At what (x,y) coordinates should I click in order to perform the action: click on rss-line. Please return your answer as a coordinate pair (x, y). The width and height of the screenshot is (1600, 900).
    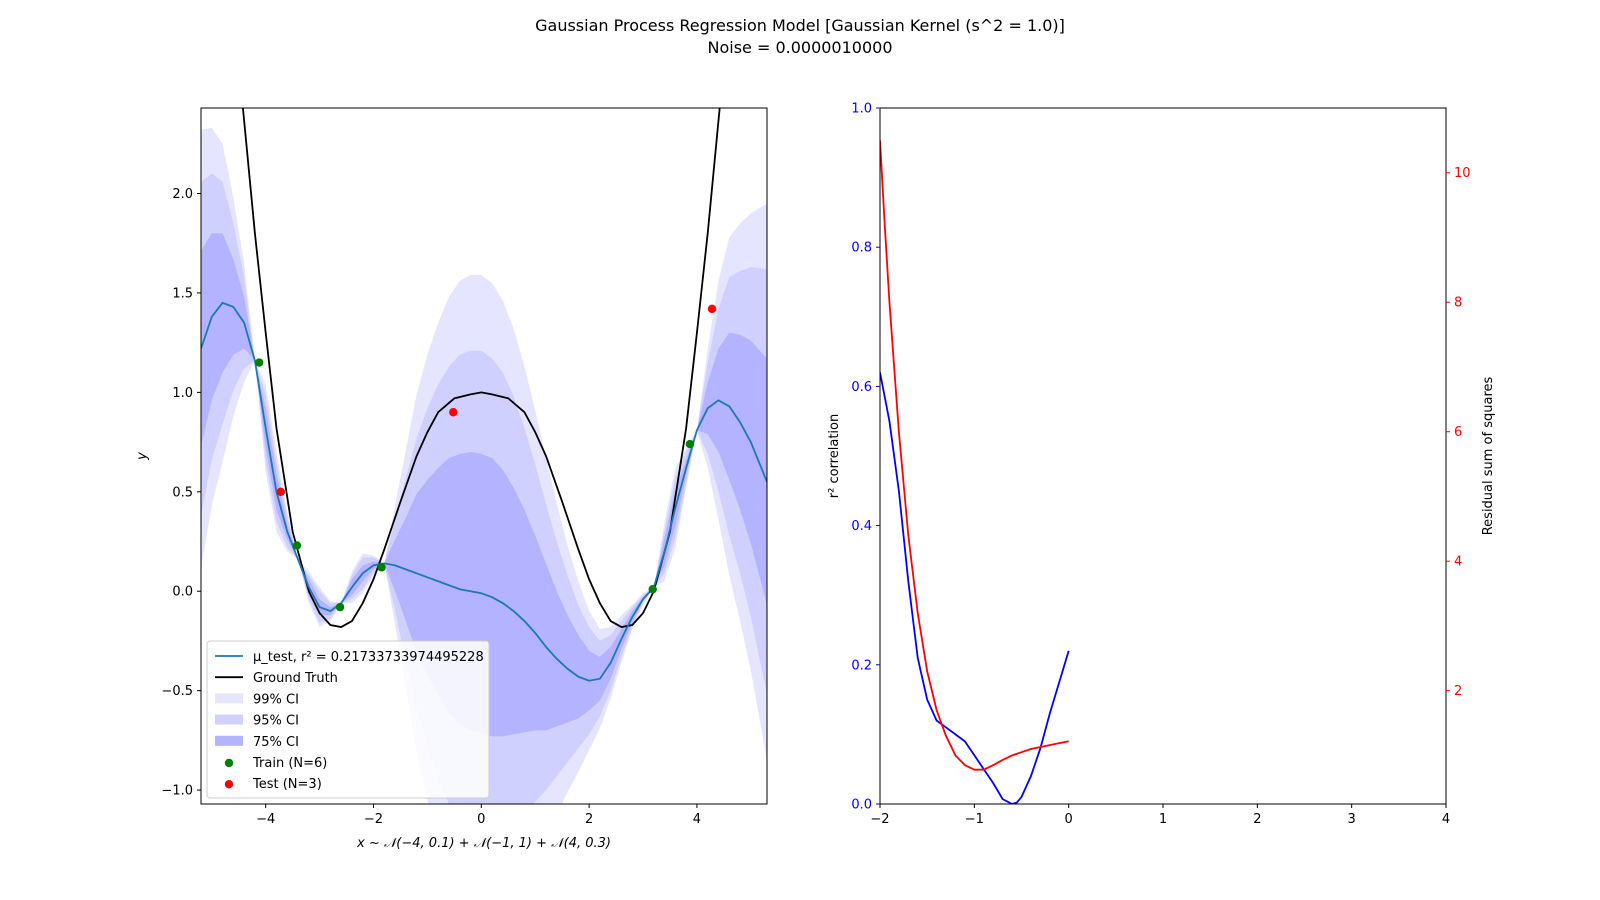
    Looking at the image, I should click on (974, 455).